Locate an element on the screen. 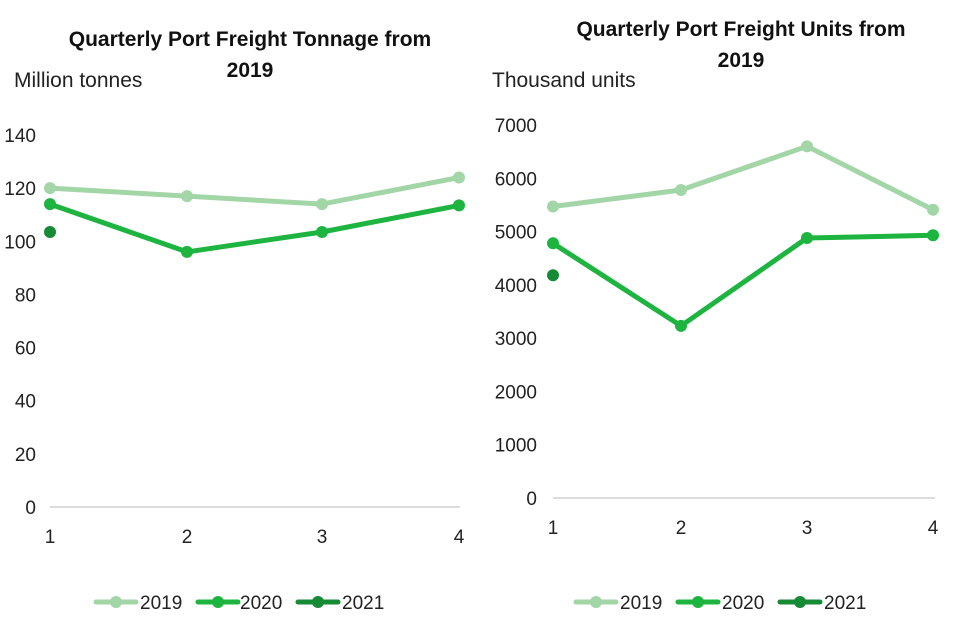 The width and height of the screenshot is (960, 640). y-tick-label: 2000 is located at coordinates (516, 392).